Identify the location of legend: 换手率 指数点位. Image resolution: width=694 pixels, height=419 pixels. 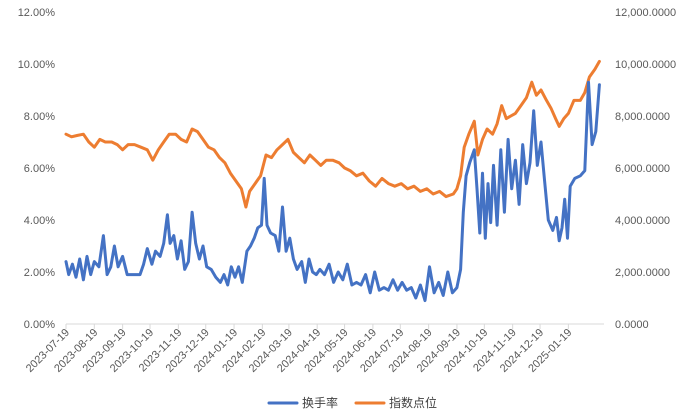
(352, 402).